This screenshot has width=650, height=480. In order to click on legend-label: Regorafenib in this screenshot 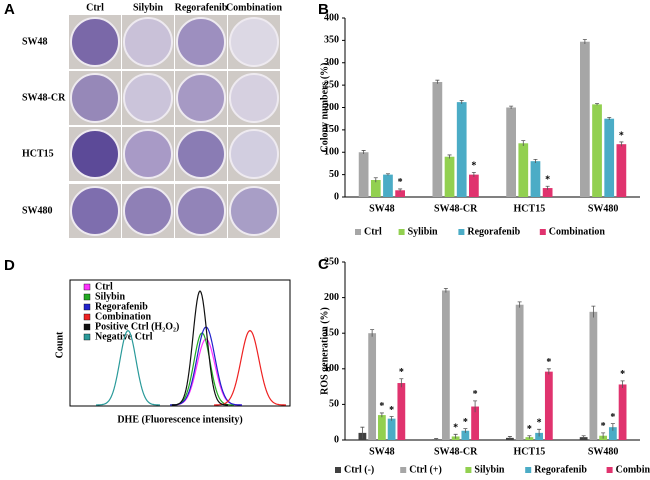, I will do `click(493, 231)`.